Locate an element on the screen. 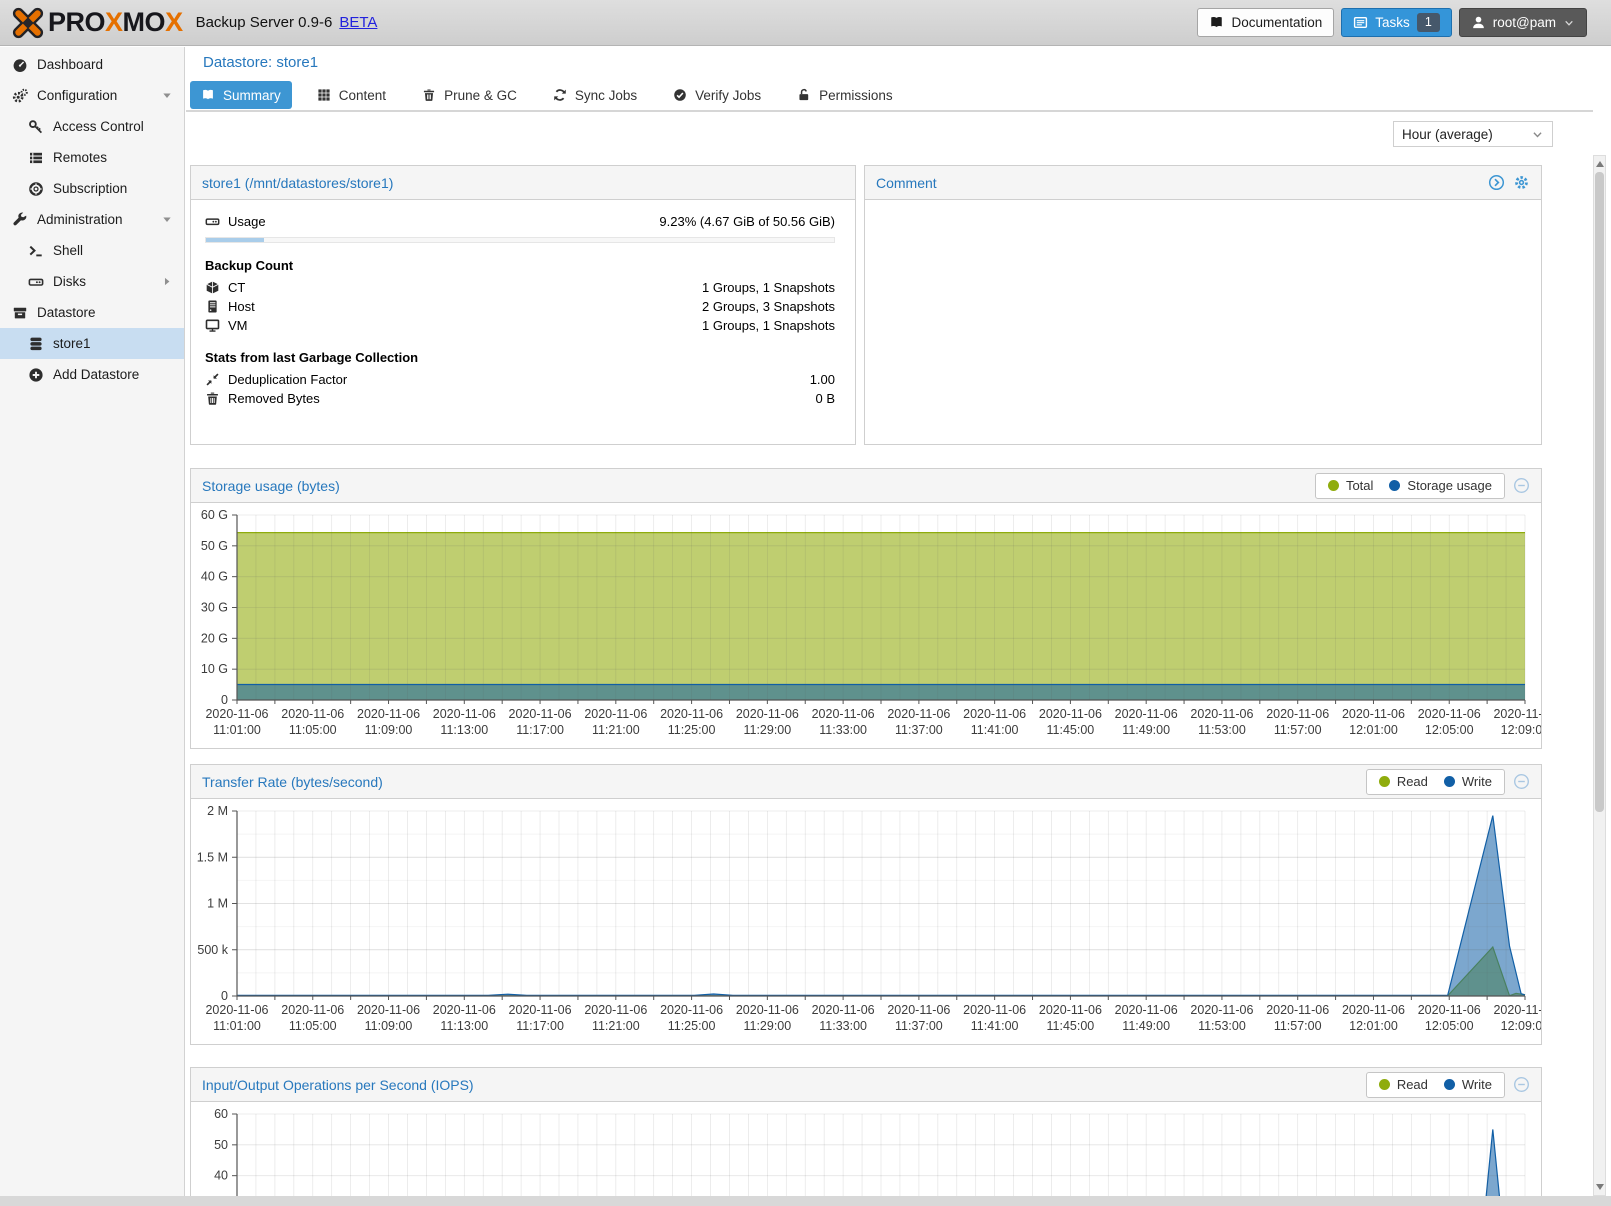 Image resolution: width=1611 pixels, height=1206 pixels. scrollbar-thumb is located at coordinates (1599, 492).